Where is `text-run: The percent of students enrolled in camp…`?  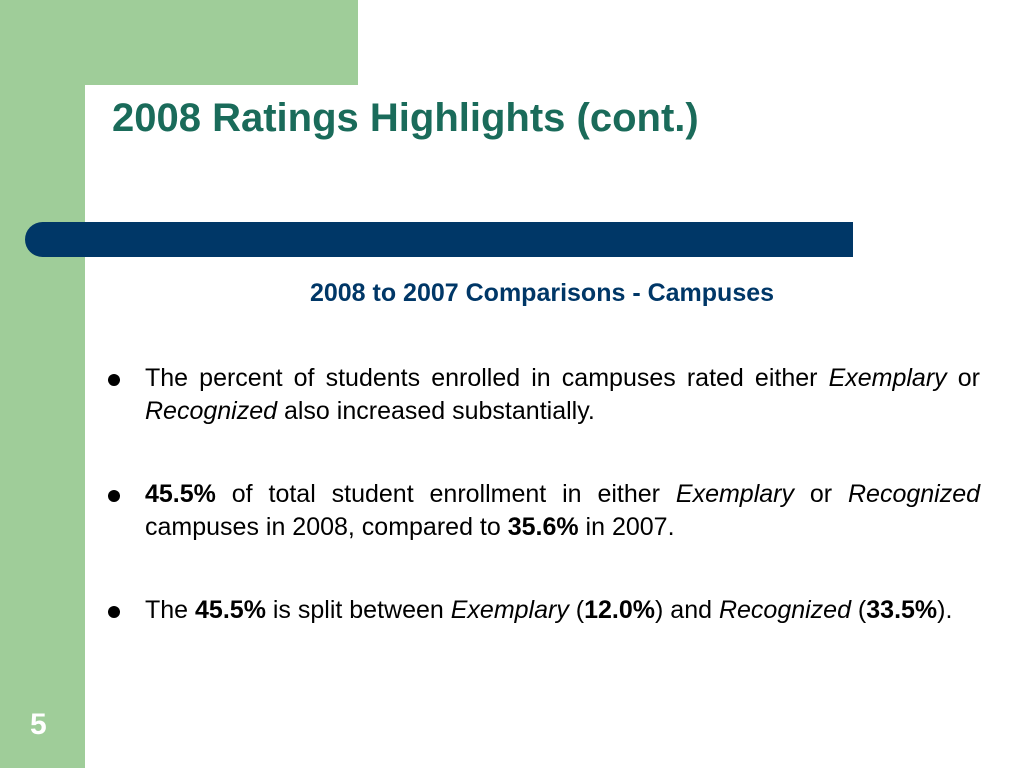
text-run: The percent of students enrolled in camp… is located at coordinates (487, 378).